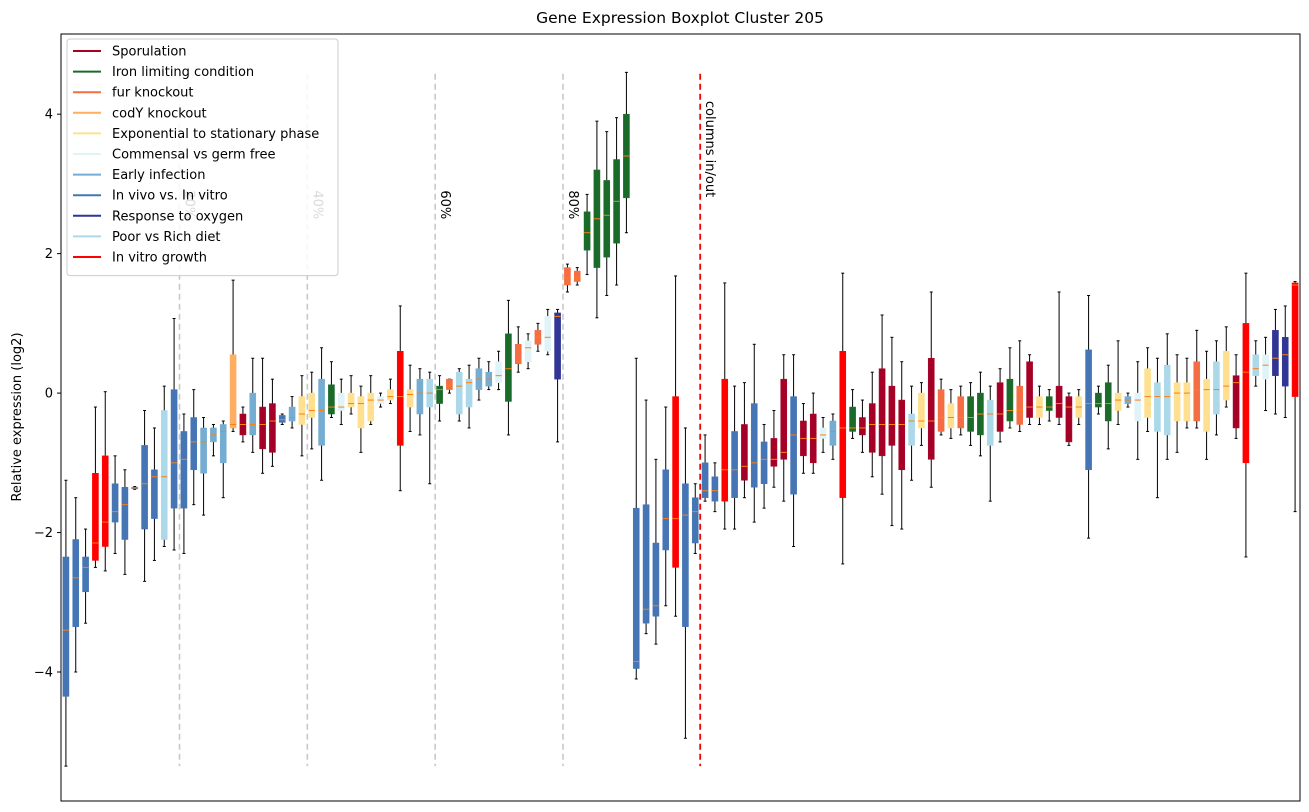  Describe the element at coordinates (572, 204) in the screenshot. I see `percentile-label: 80%` at that location.